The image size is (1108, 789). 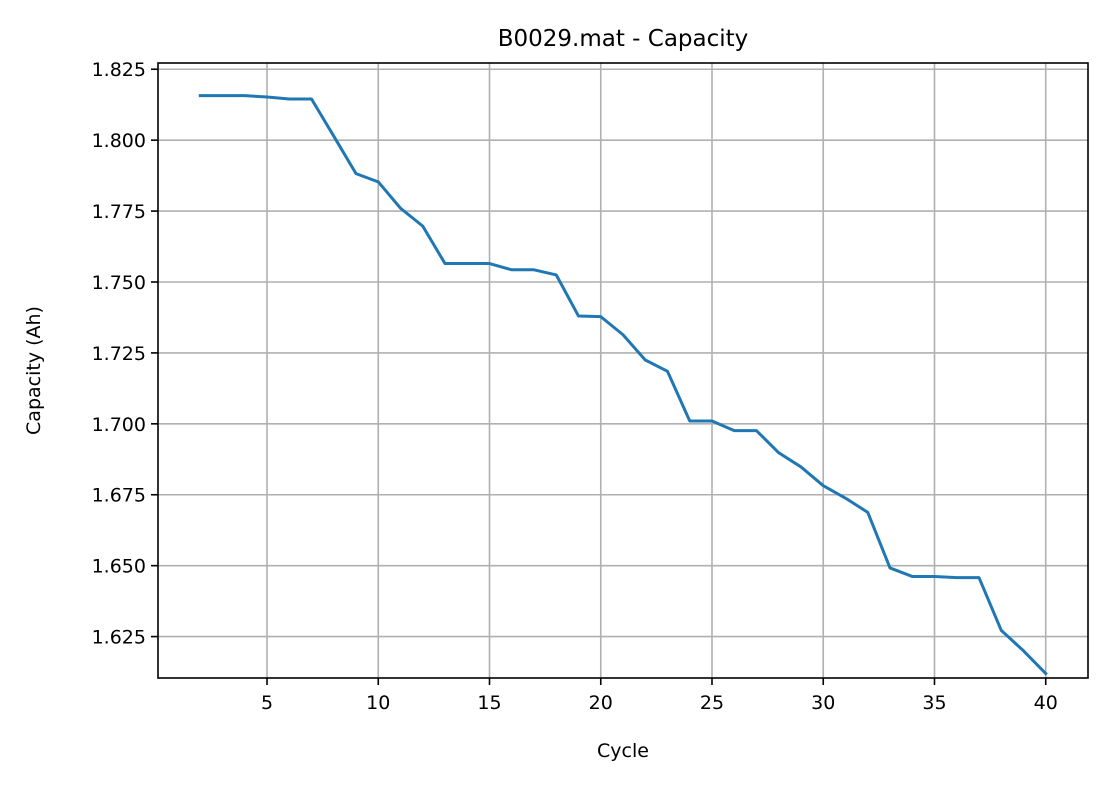 I want to click on y-tick-label: 1.775, so click(x=119, y=212).